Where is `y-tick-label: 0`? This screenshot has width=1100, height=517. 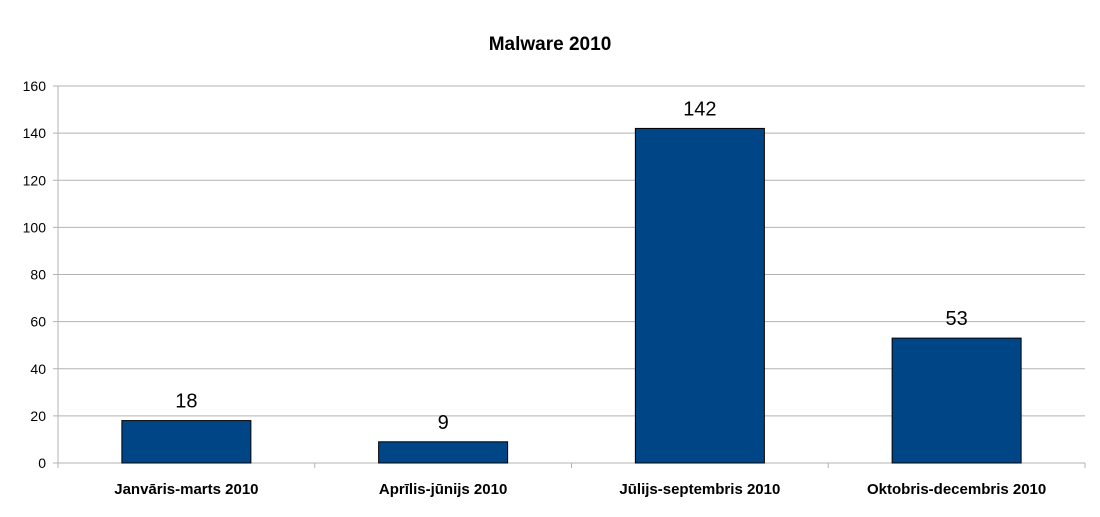
y-tick-label: 0 is located at coordinates (42, 463).